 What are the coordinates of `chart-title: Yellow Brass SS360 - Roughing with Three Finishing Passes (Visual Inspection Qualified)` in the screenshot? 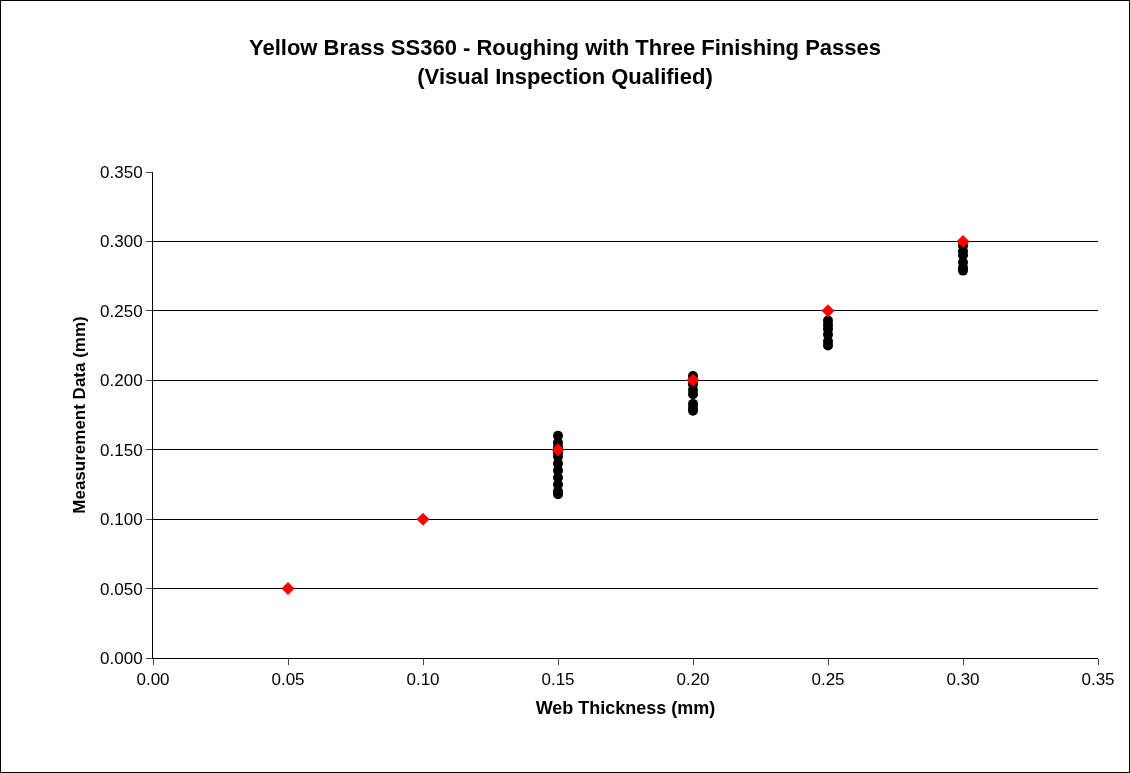 It's located at (565, 61).